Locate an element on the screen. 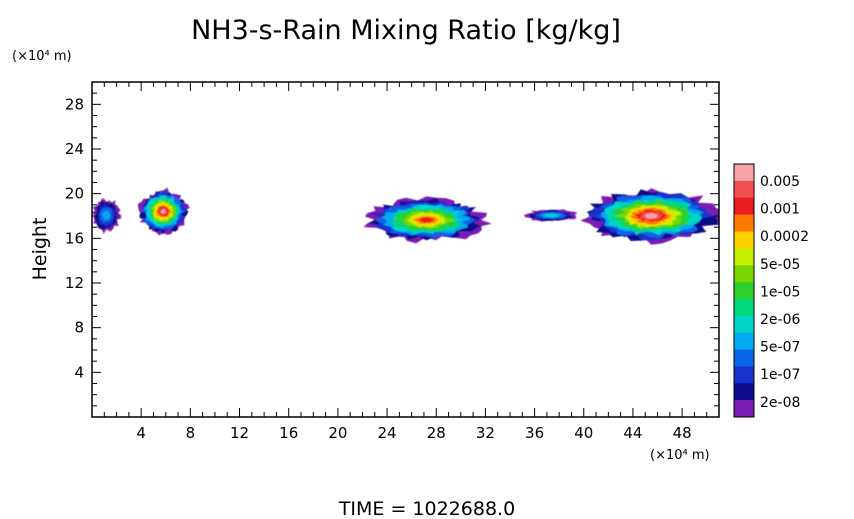  y-unit-label: (×10⁴ m) is located at coordinates (42, 56).